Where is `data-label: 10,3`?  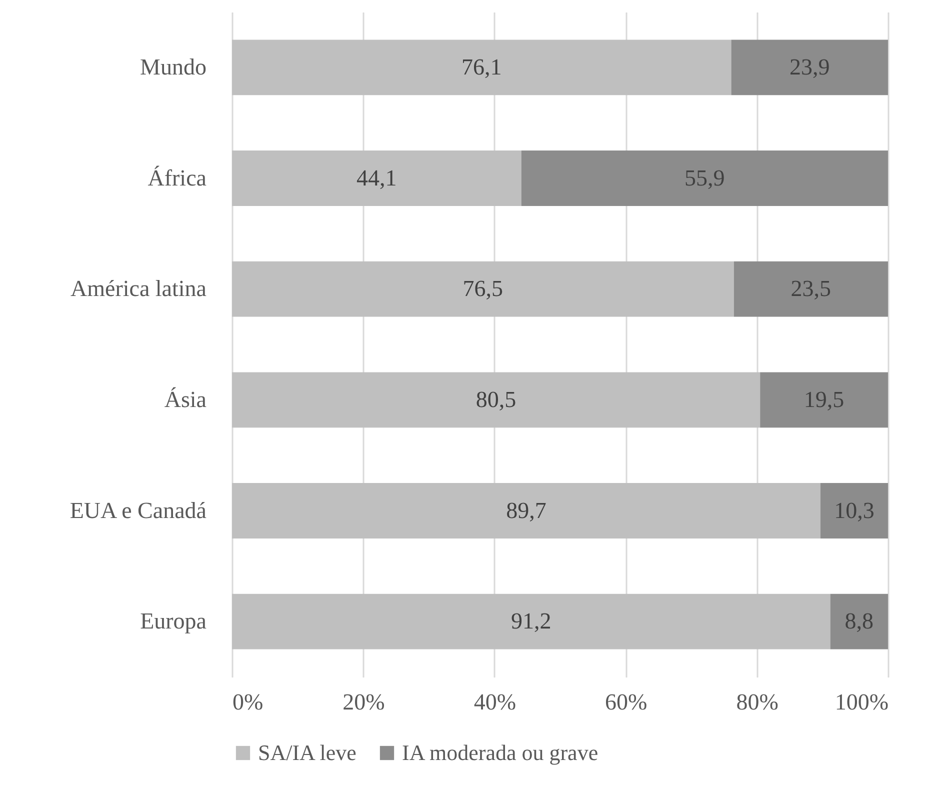 data-label: 10,3 is located at coordinates (854, 510).